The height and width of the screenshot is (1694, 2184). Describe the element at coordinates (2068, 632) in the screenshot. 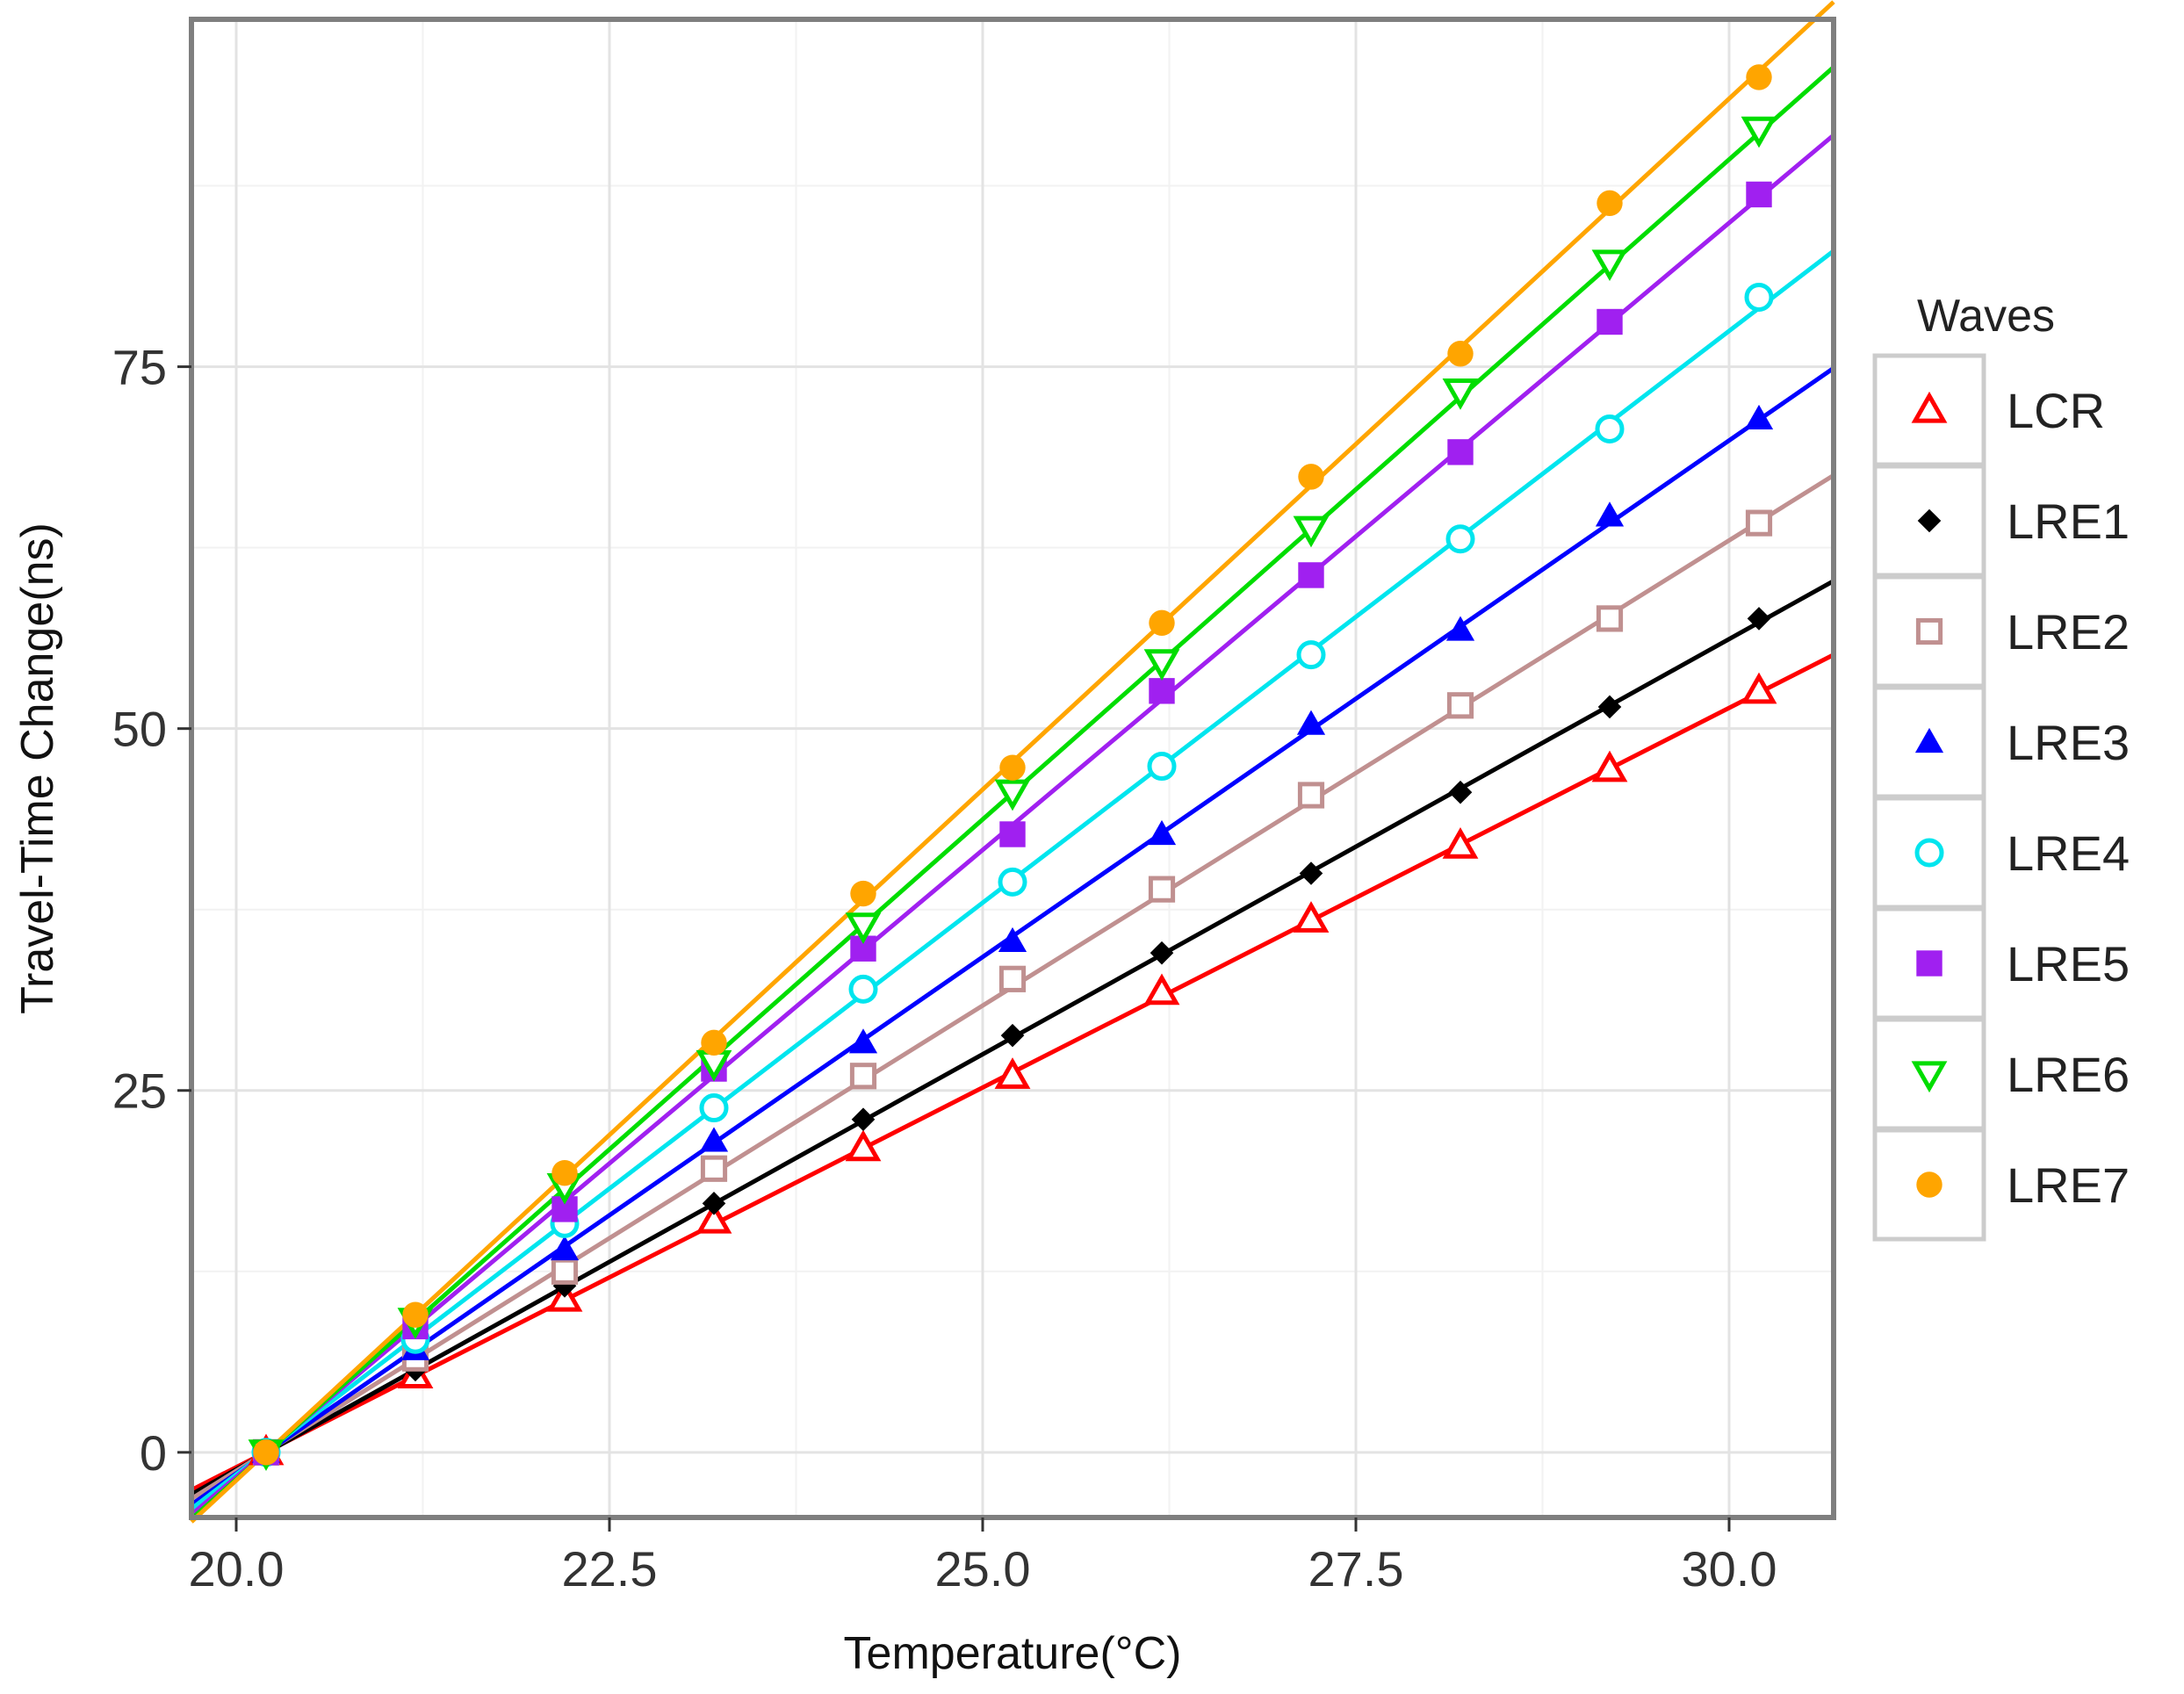

I see `legend-label-lre2: LRE2` at that location.